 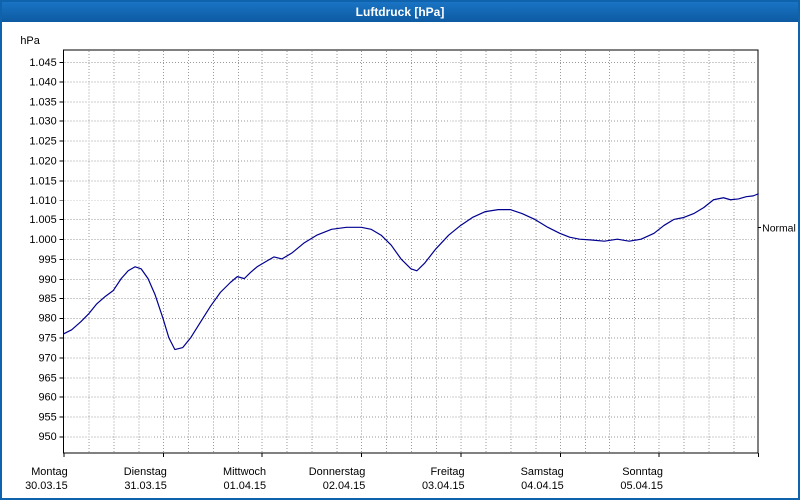 What do you see at coordinates (47, 280) in the screenshot?
I see `y-tick-label: 990` at bounding box center [47, 280].